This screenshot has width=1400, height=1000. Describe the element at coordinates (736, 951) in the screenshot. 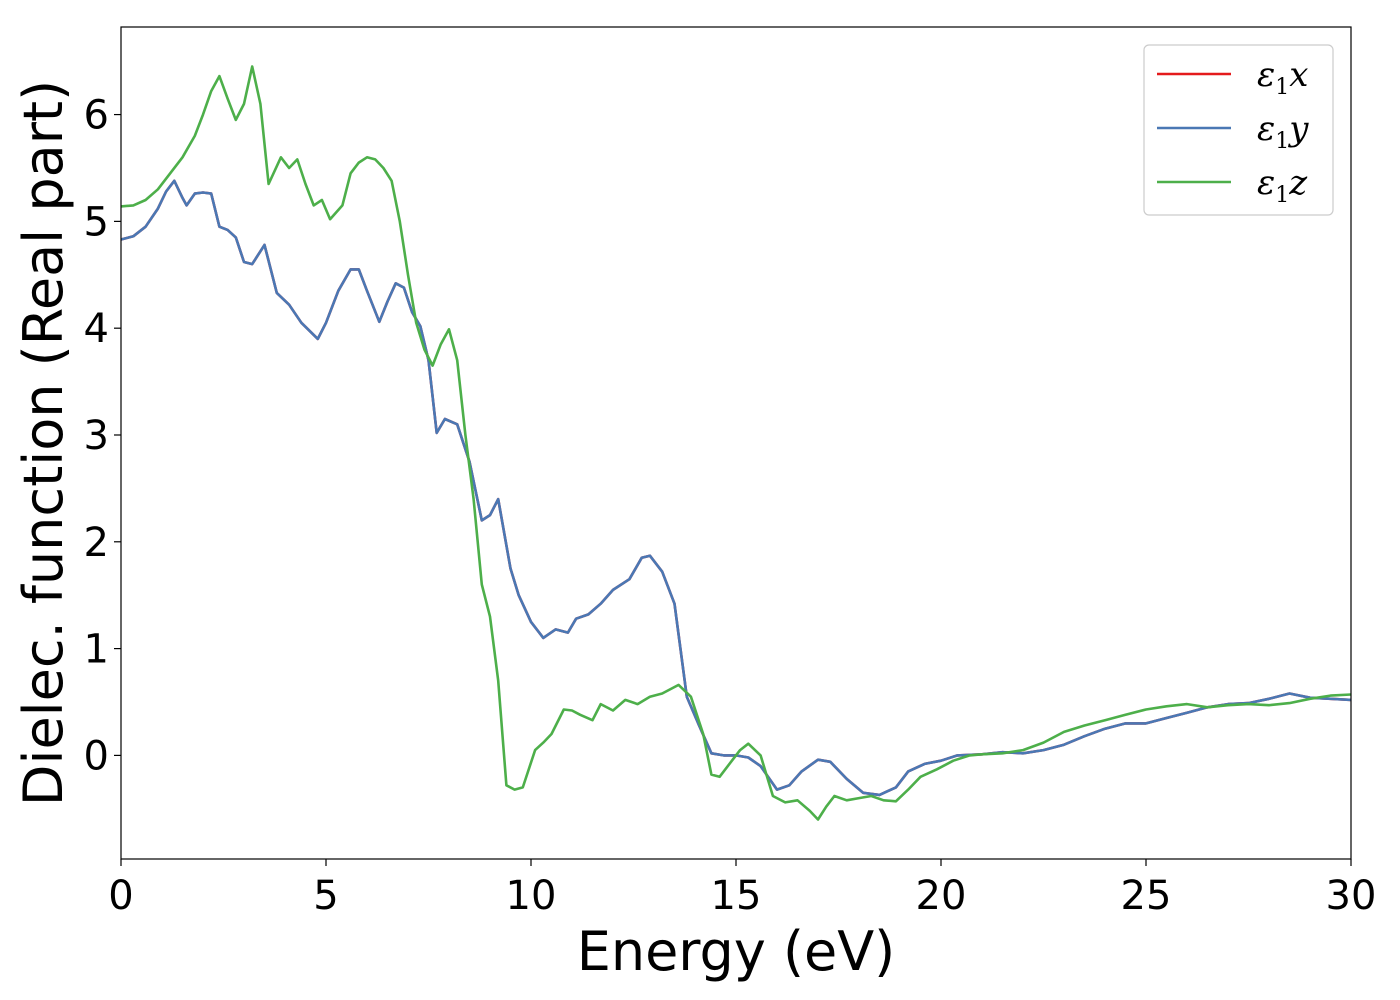

I see `x-axis-label: Energy (eV)` at that location.